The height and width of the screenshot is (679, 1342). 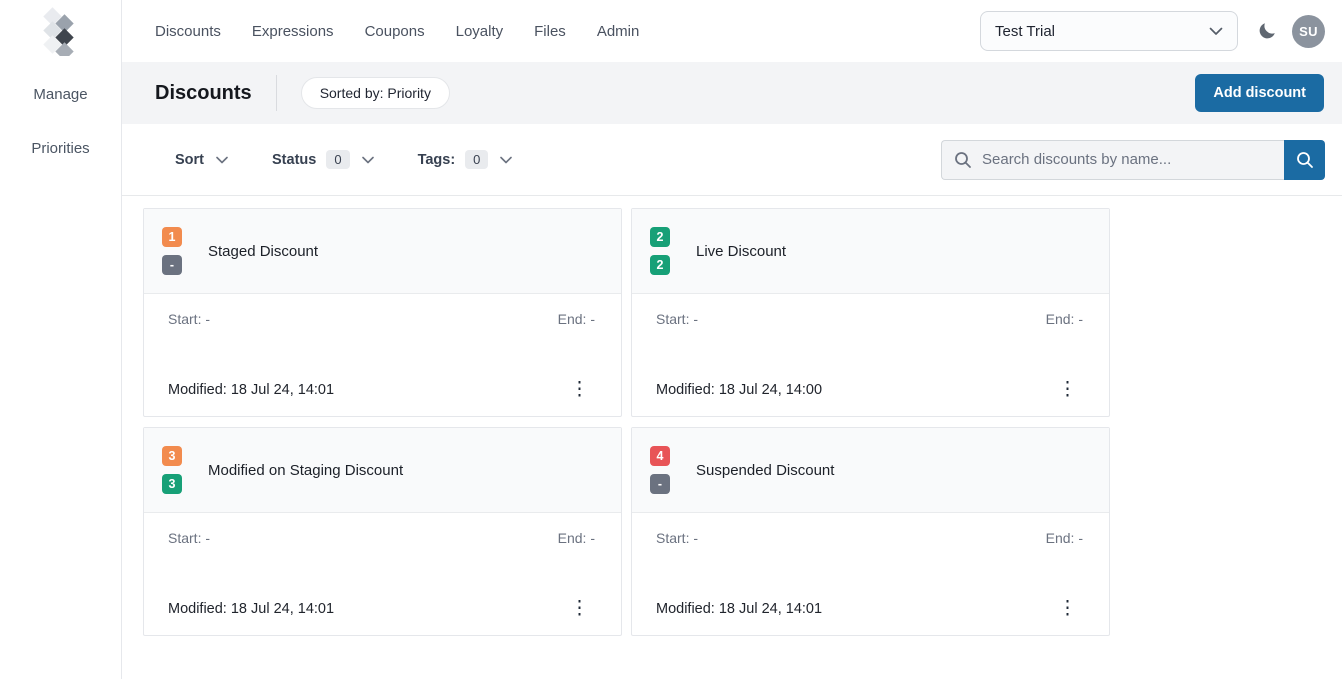 I want to click on search-input, so click(x=1112, y=159).